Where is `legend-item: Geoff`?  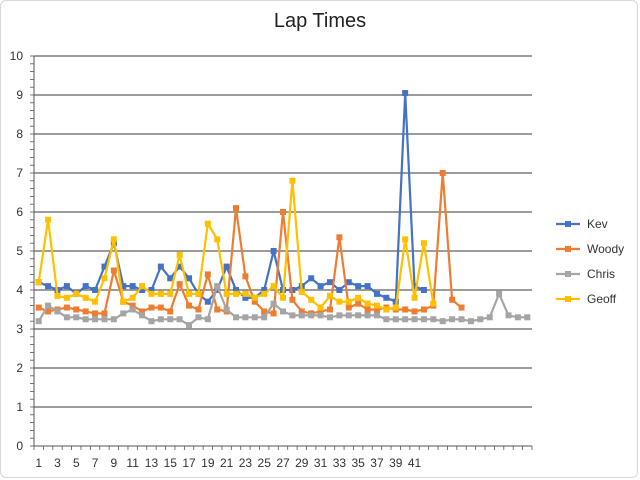
legend-item: Geoff is located at coordinates (586, 299).